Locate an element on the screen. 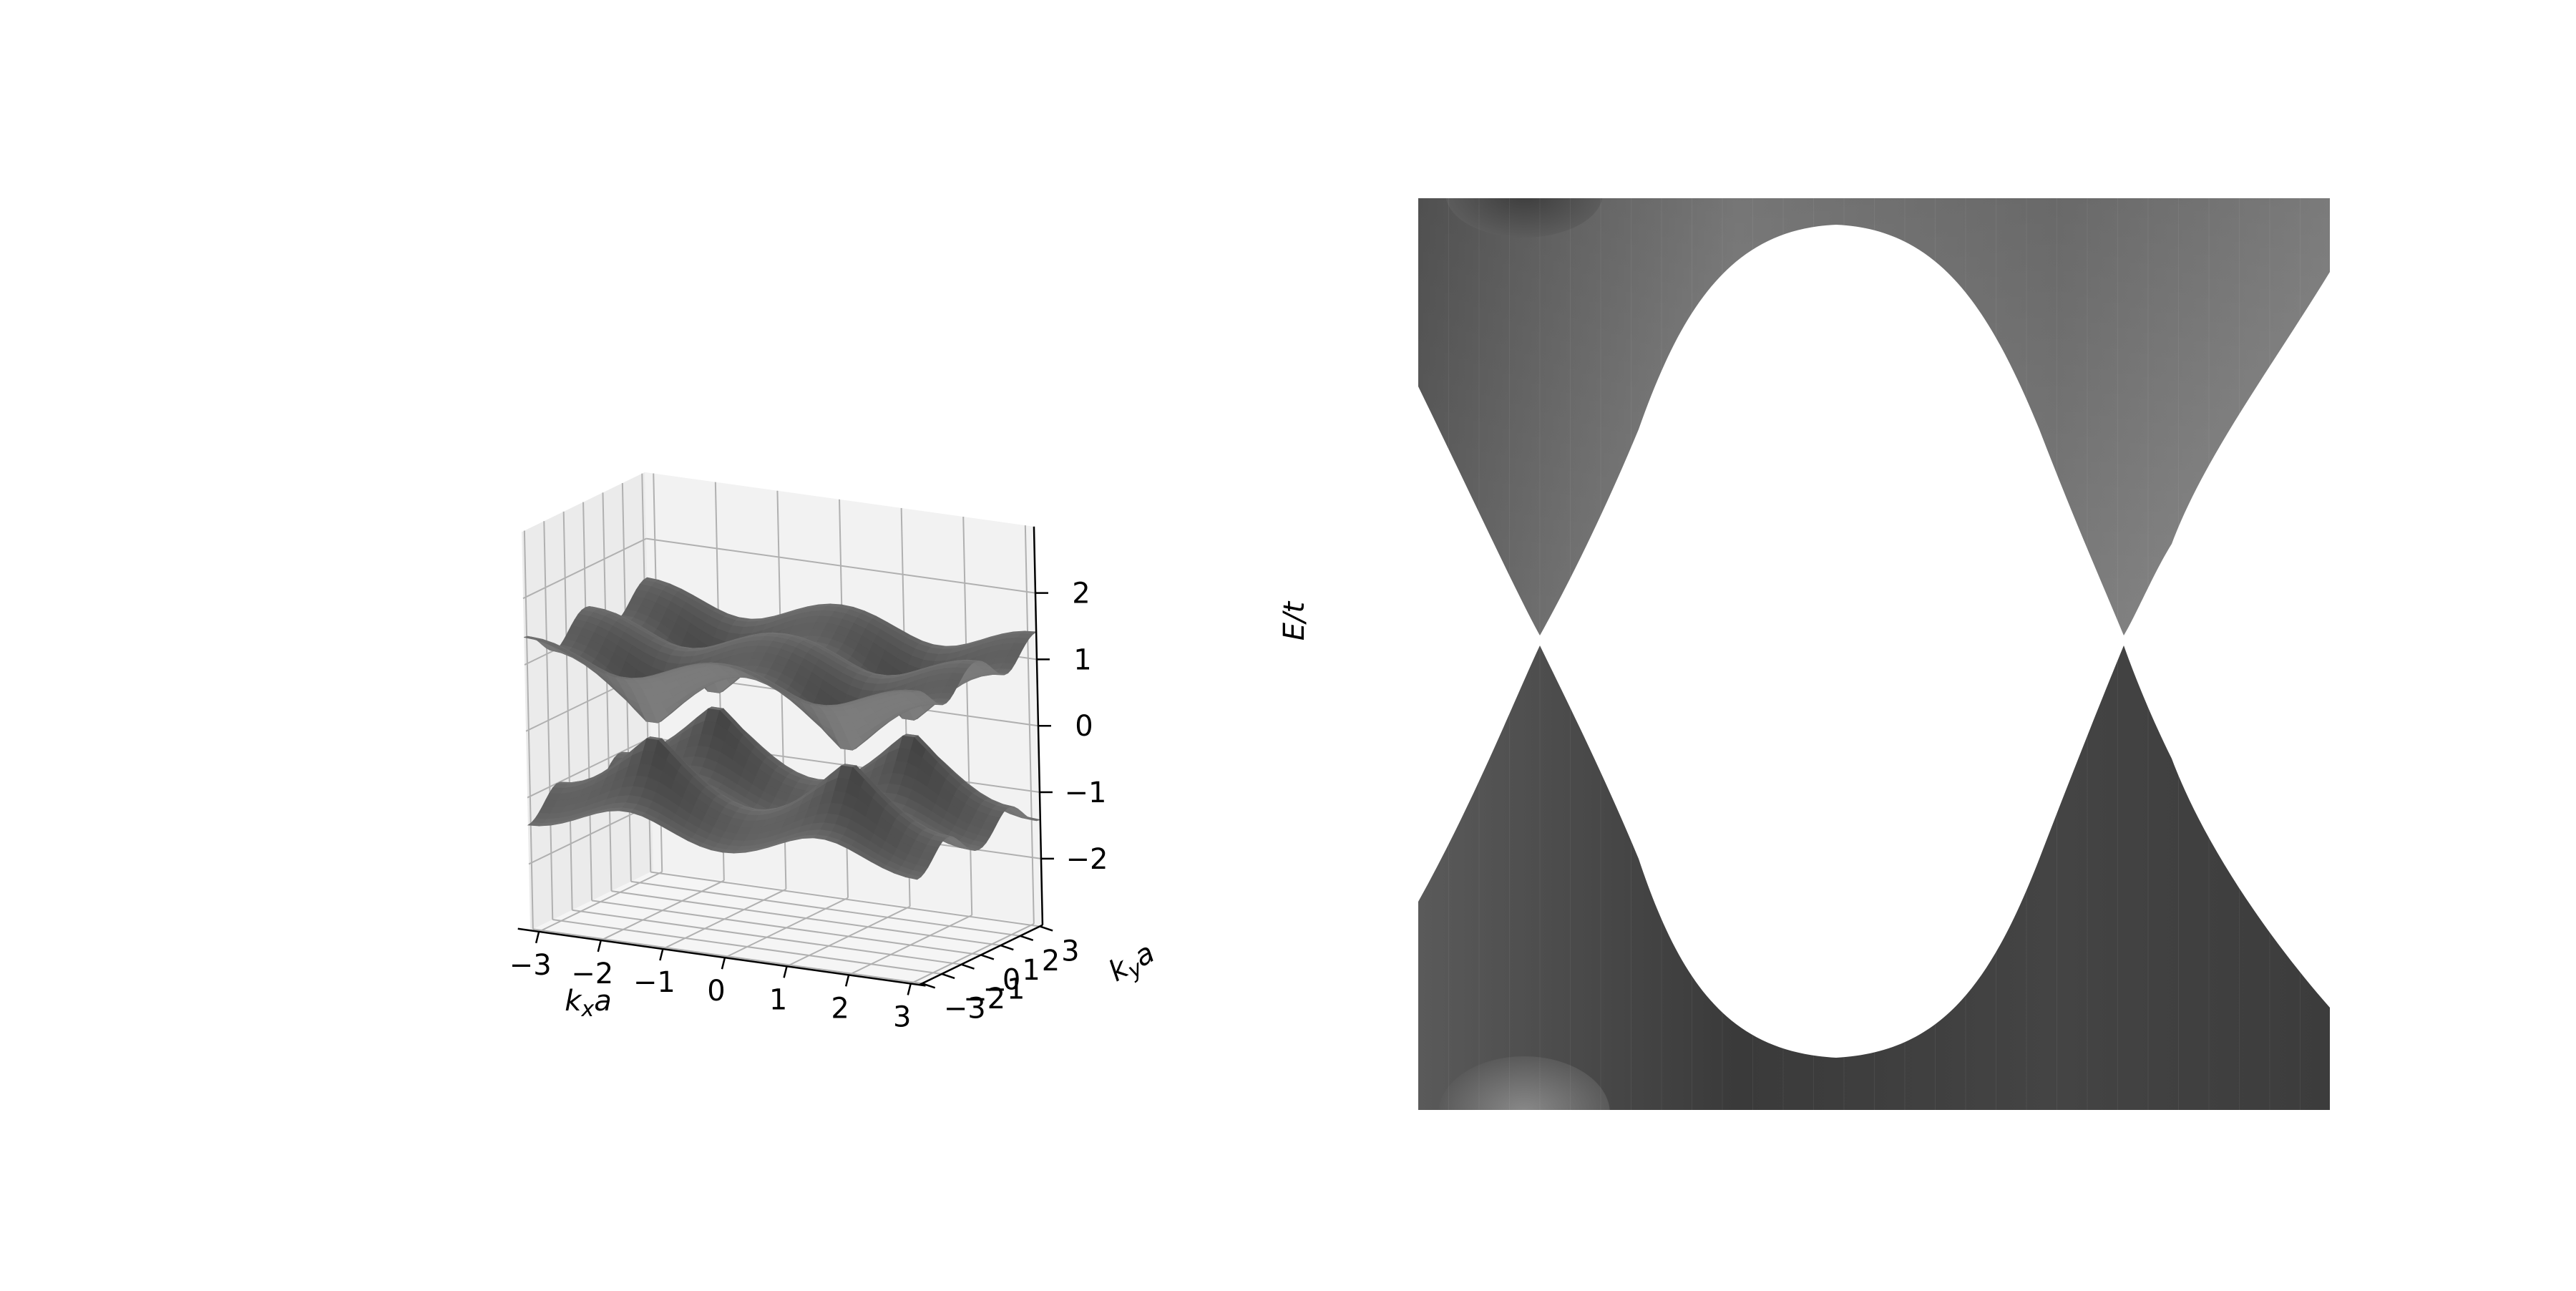  z-tick-label: 1 is located at coordinates (1082, 659).